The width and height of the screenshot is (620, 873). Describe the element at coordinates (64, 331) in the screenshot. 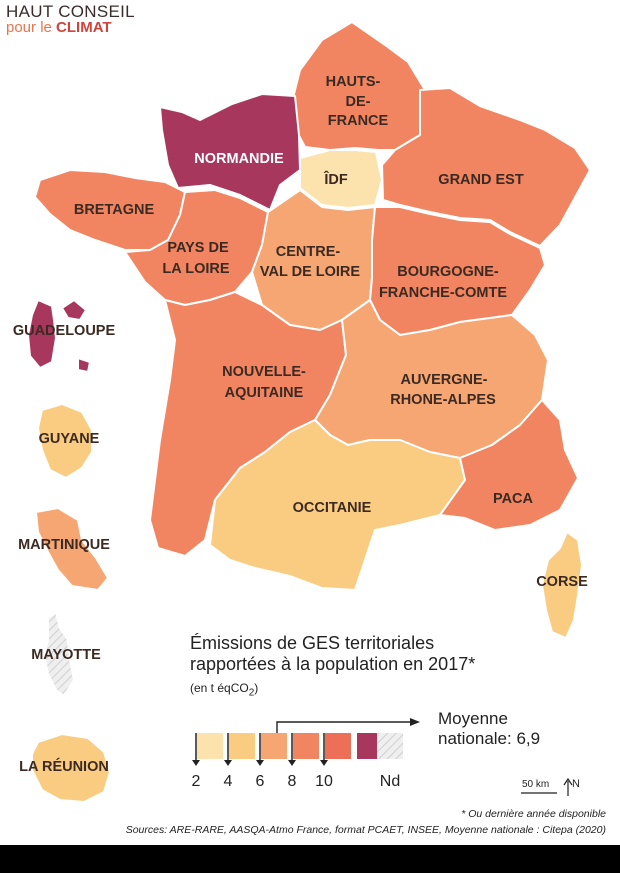

I see `label-guadeloupe: GUADELOUPE` at that location.